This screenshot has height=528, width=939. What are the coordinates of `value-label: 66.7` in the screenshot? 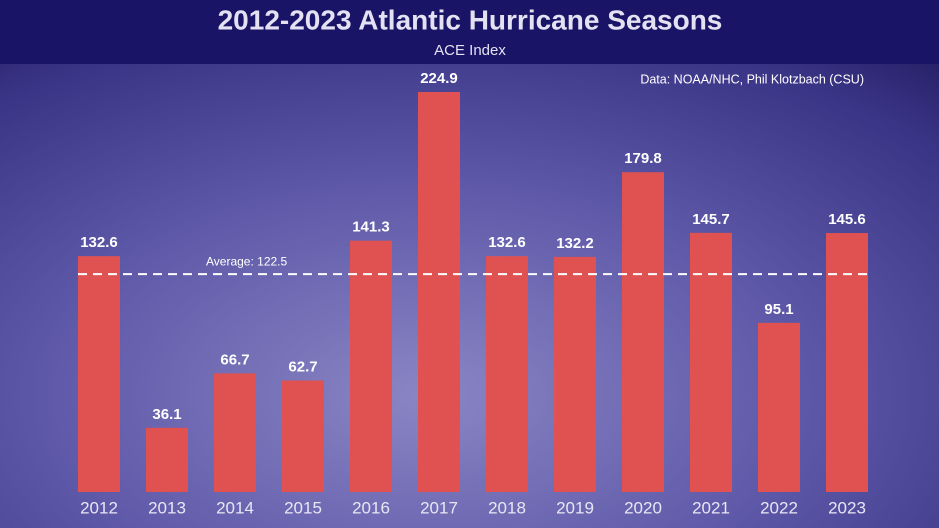 It's located at (234, 359).